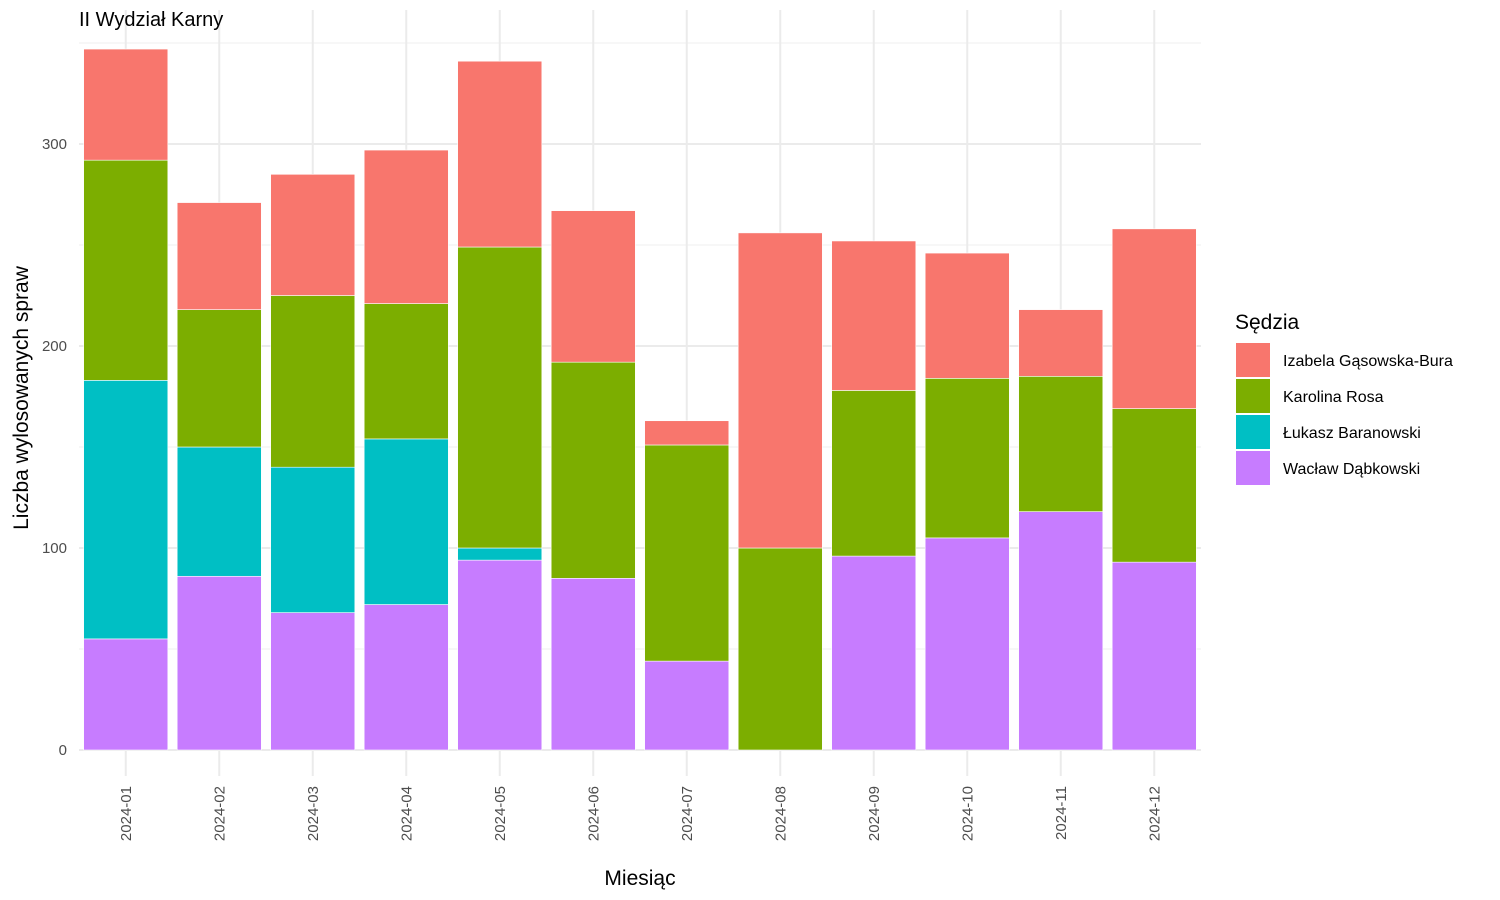 This screenshot has width=1500, height=900. Describe the element at coordinates (126, 813) in the screenshot. I see `x-tick-label: 2024-01` at that location.